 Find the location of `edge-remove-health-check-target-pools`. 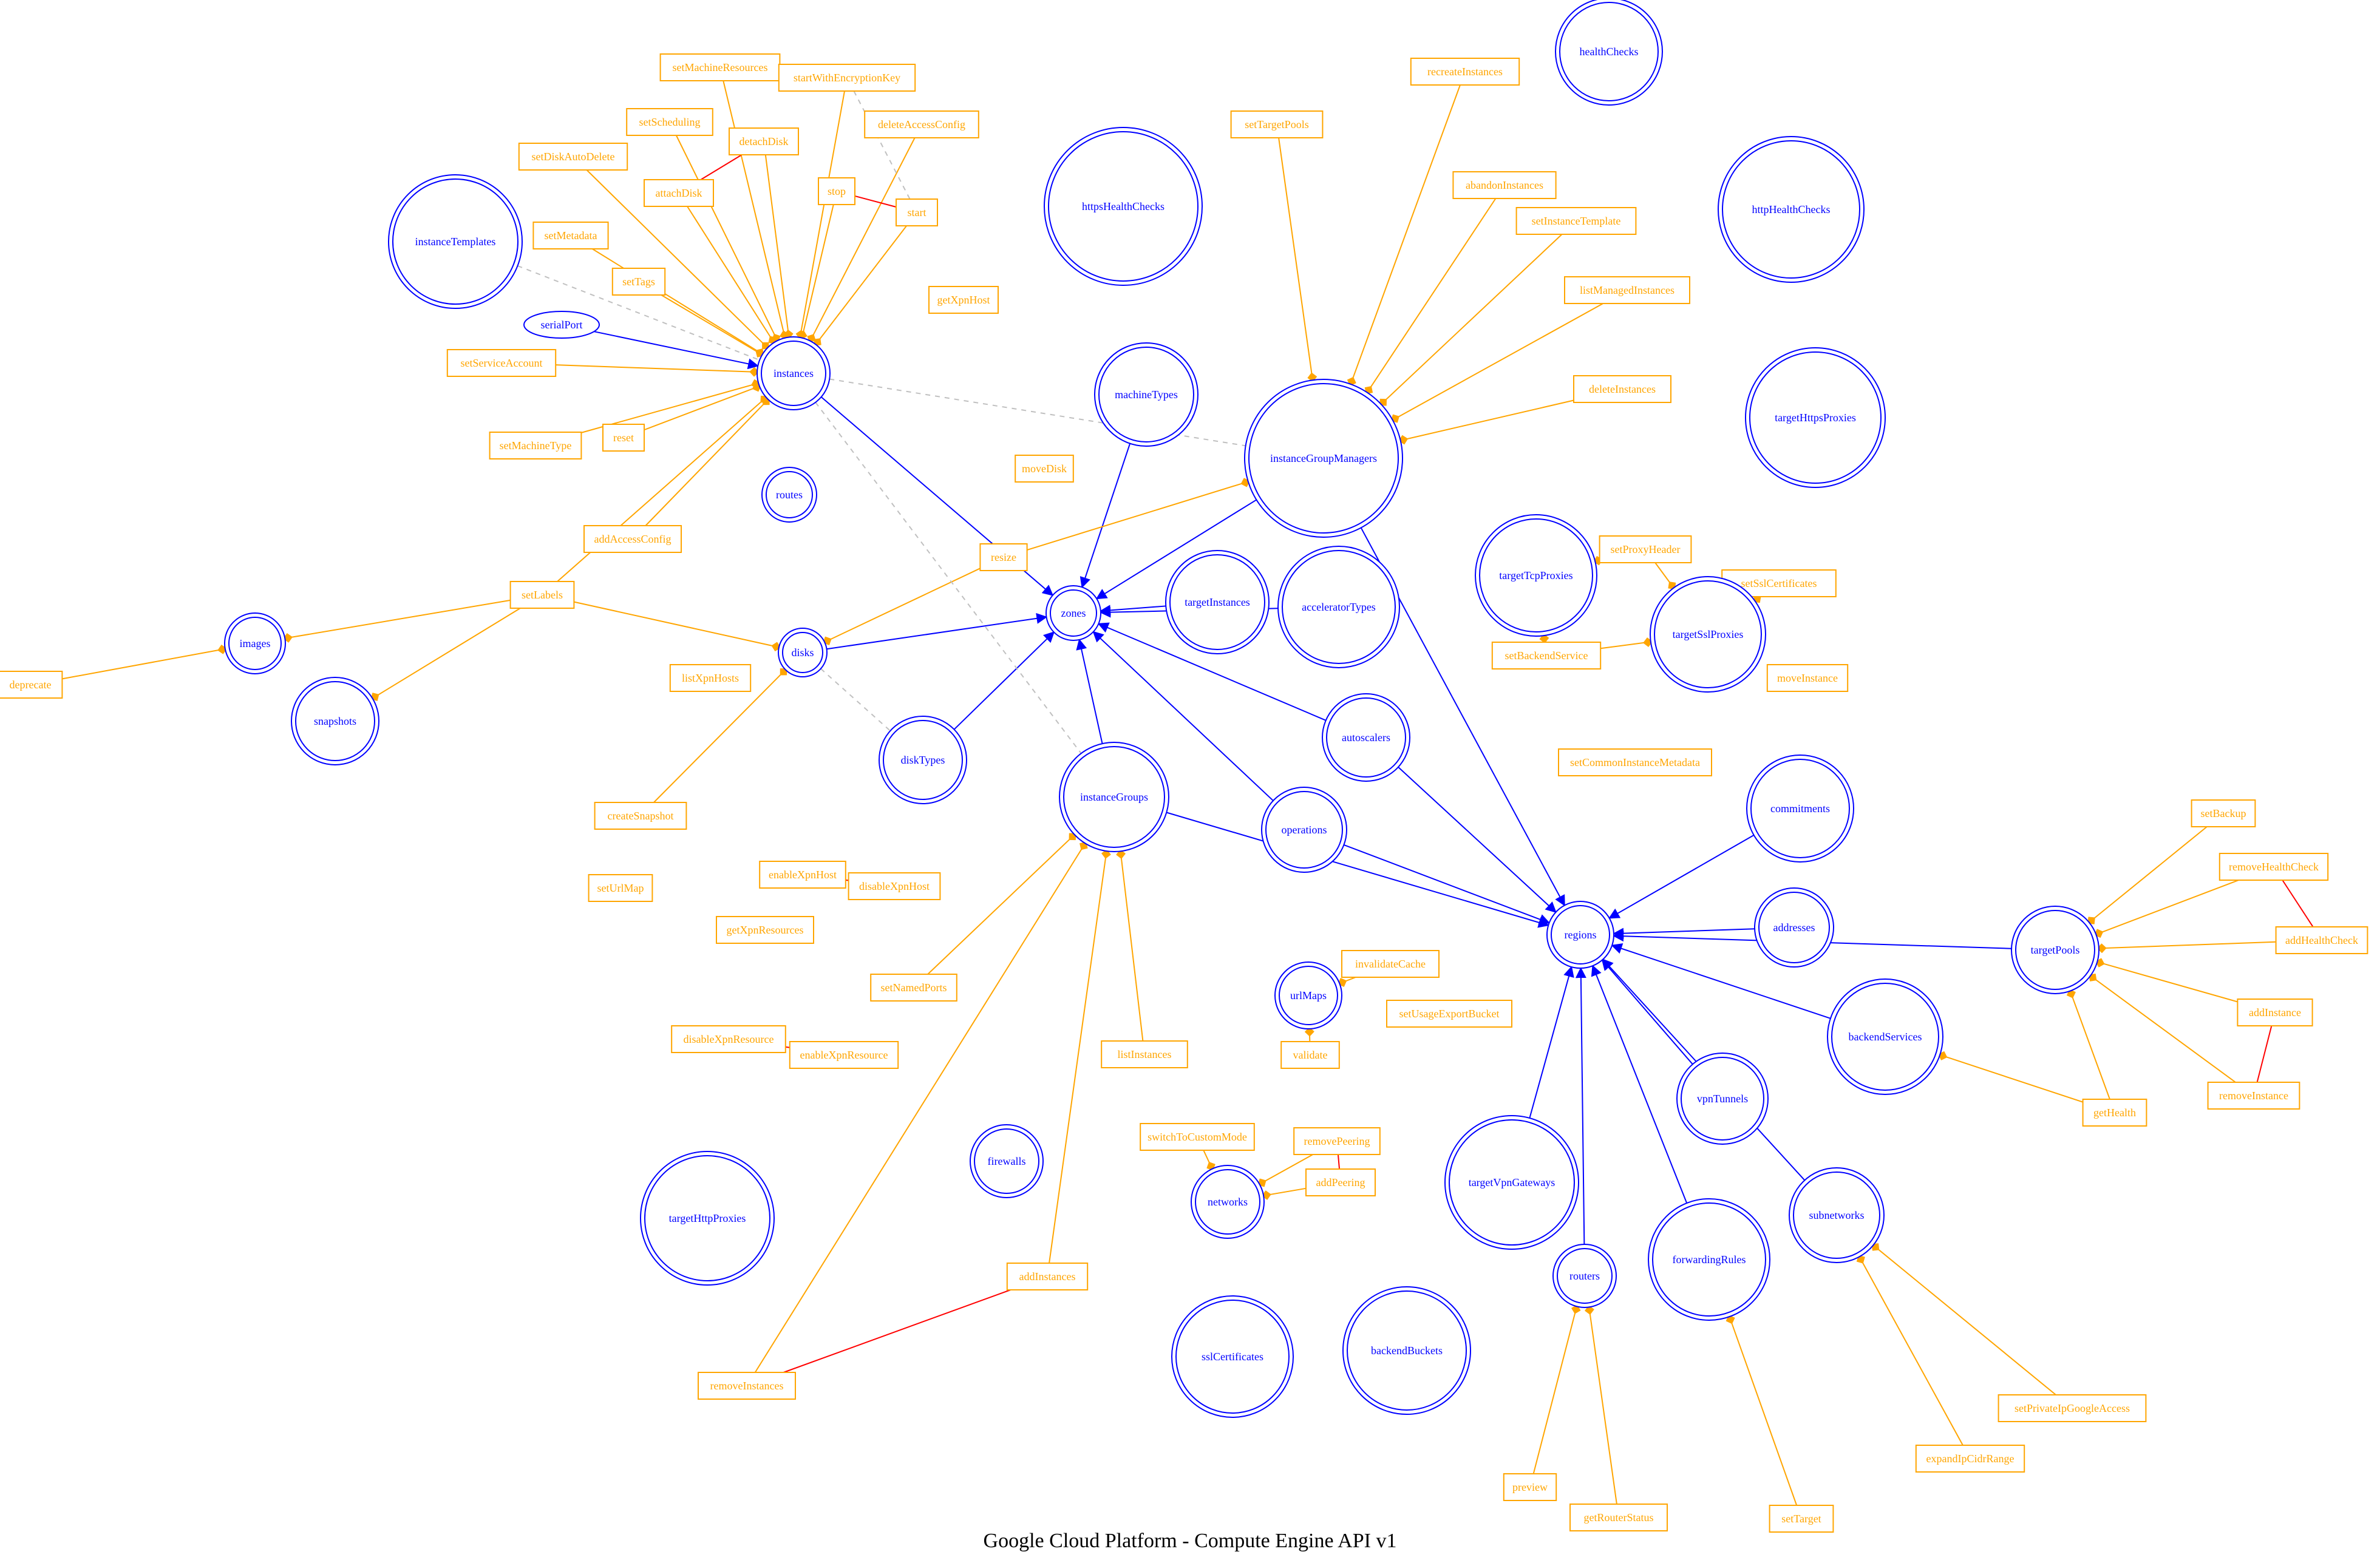

edge-remove-health-check-target-pools is located at coordinates (2166, 909).